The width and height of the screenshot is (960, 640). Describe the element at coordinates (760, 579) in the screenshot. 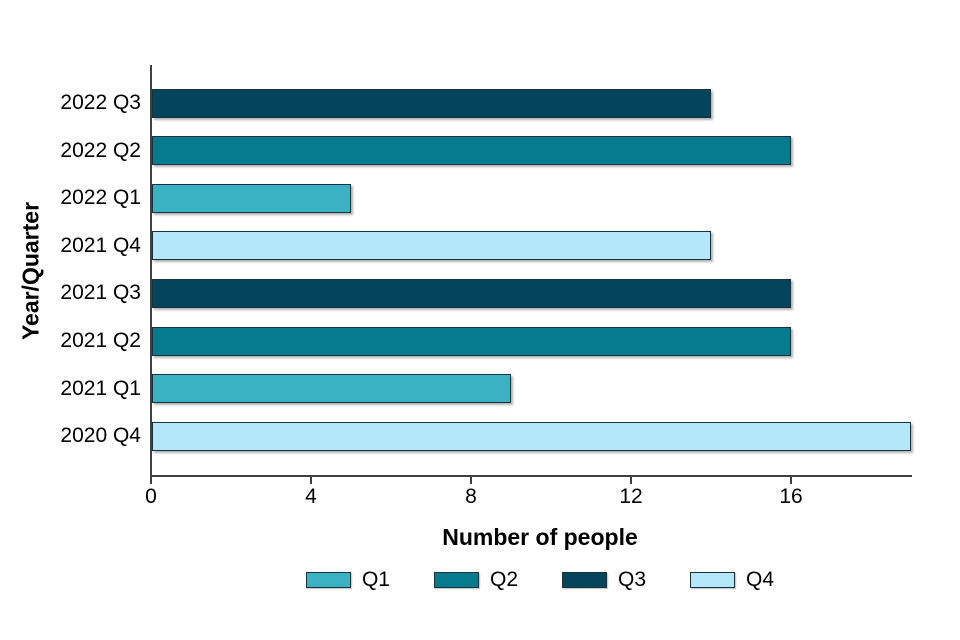

I see `legend-label-q4: Q4` at that location.